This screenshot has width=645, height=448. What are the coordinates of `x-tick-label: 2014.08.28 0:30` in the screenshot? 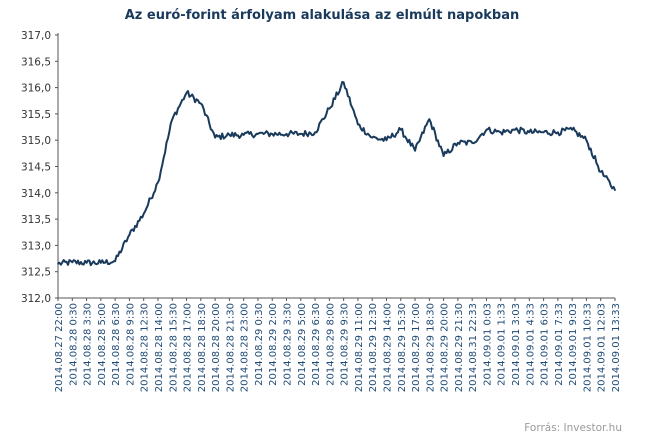 It's located at (73, 344).